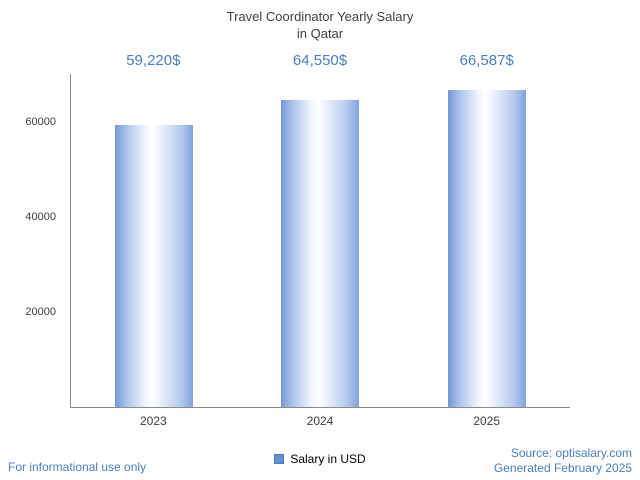  What do you see at coordinates (486, 60) in the screenshot?
I see `bar-value-label-2025: 66,587$` at bounding box center [486, 60].